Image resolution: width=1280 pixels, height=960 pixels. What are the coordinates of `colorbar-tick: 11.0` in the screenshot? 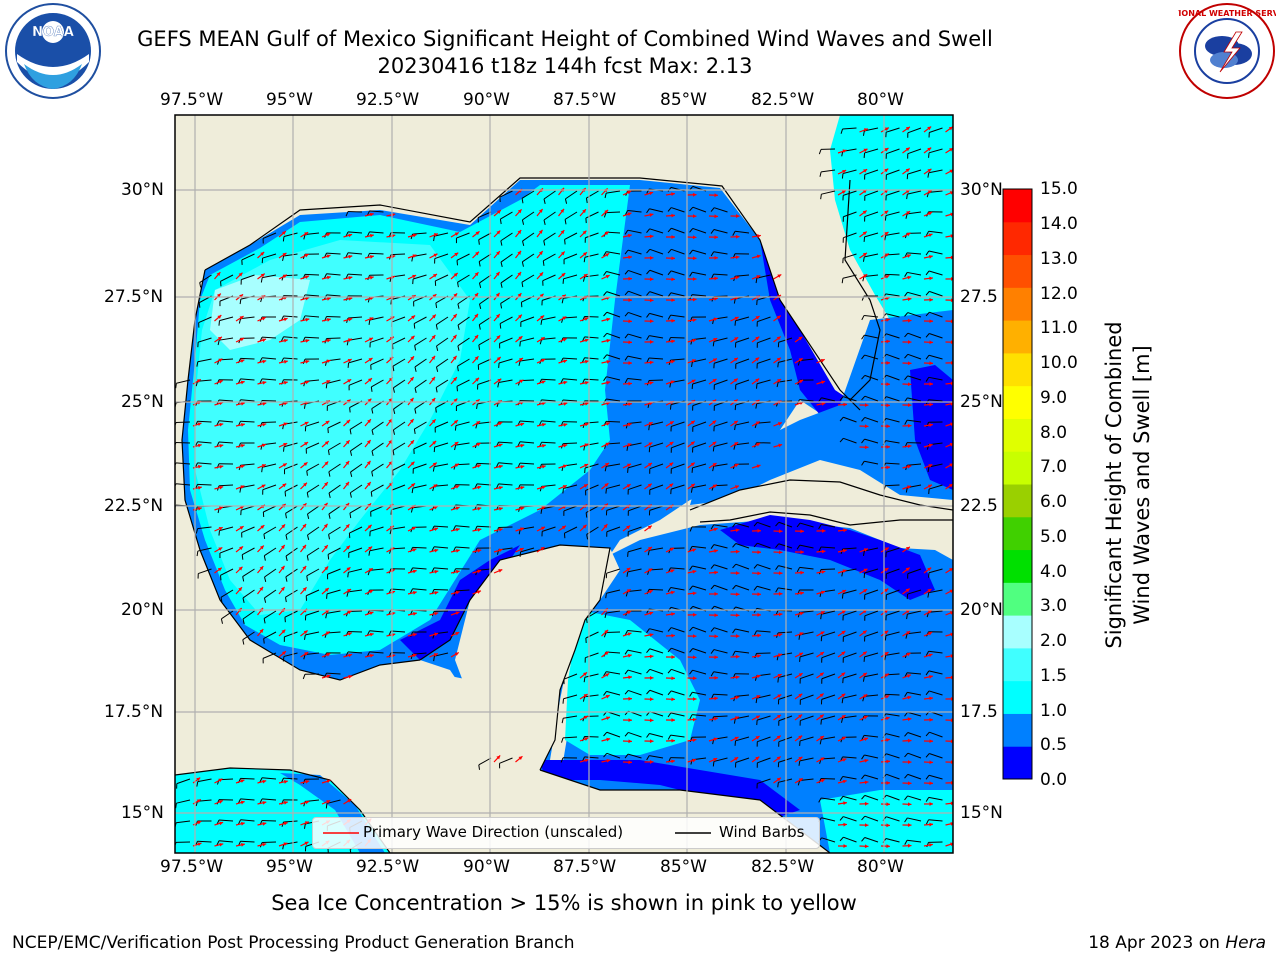 It's located at (1059, 328).